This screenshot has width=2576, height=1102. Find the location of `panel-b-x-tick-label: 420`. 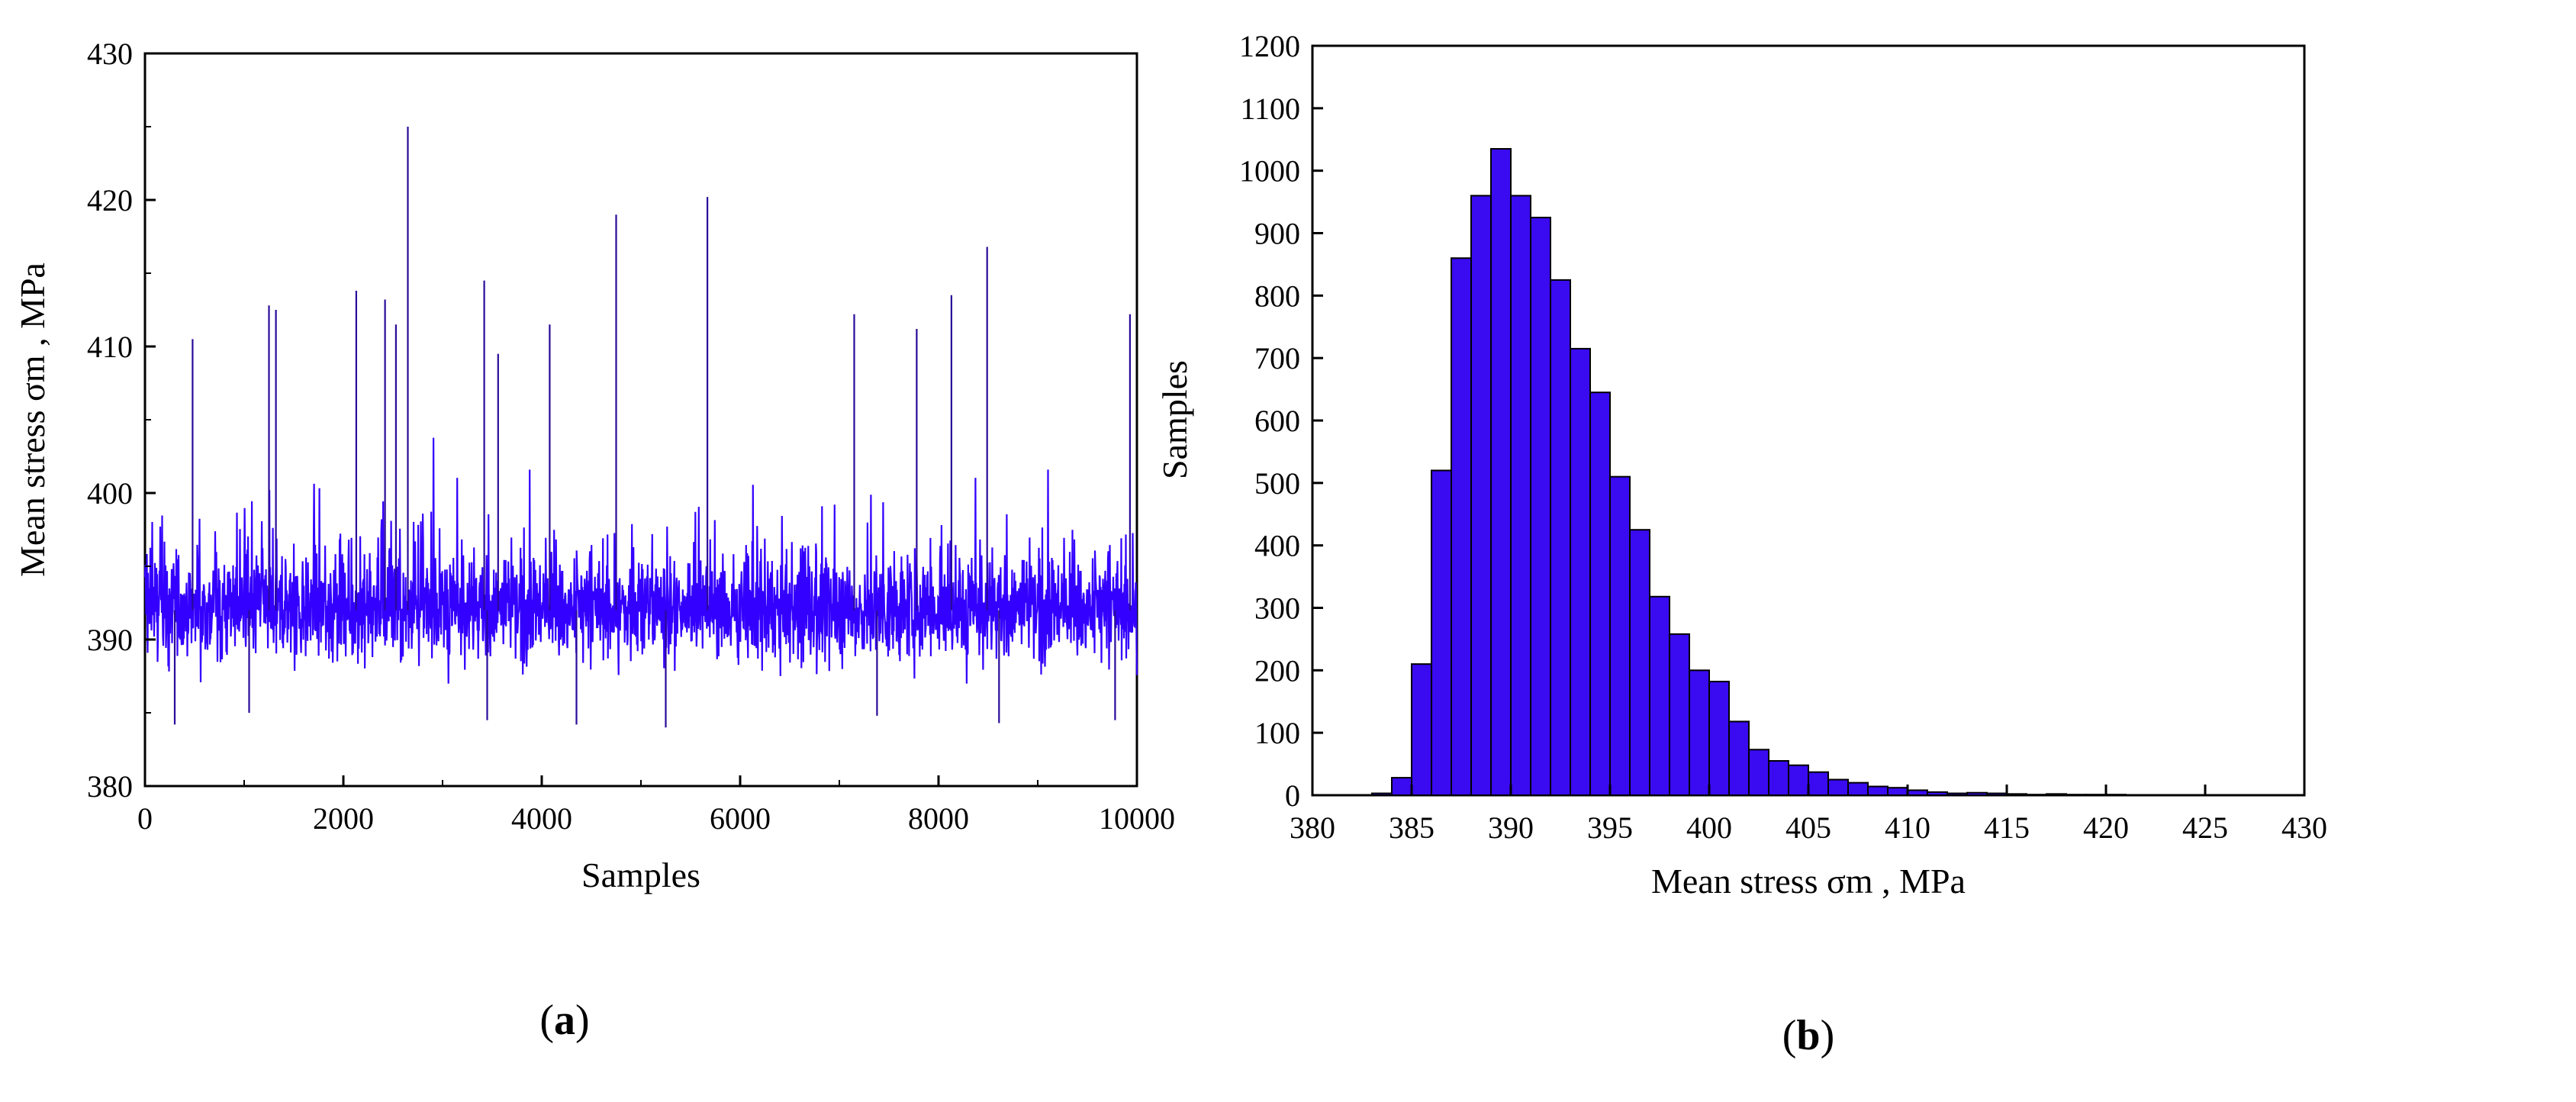

panel-b-x-tick-label: 420 is located at coordinates (2106, 828).